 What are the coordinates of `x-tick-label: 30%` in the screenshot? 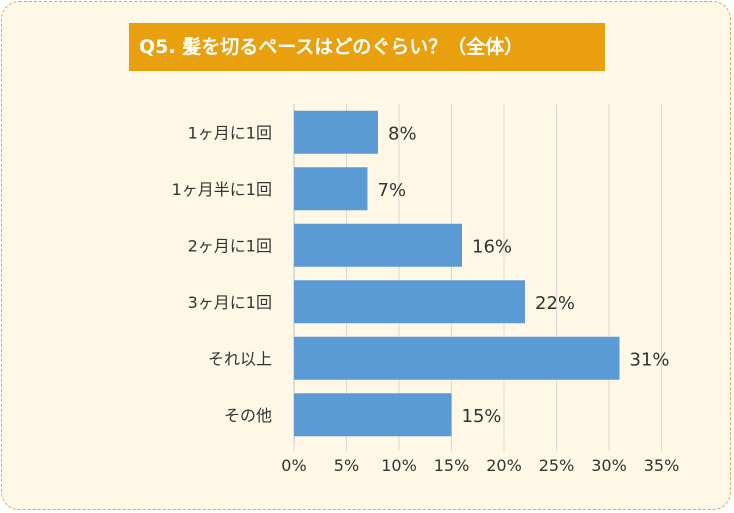 It's located at (609, 465).